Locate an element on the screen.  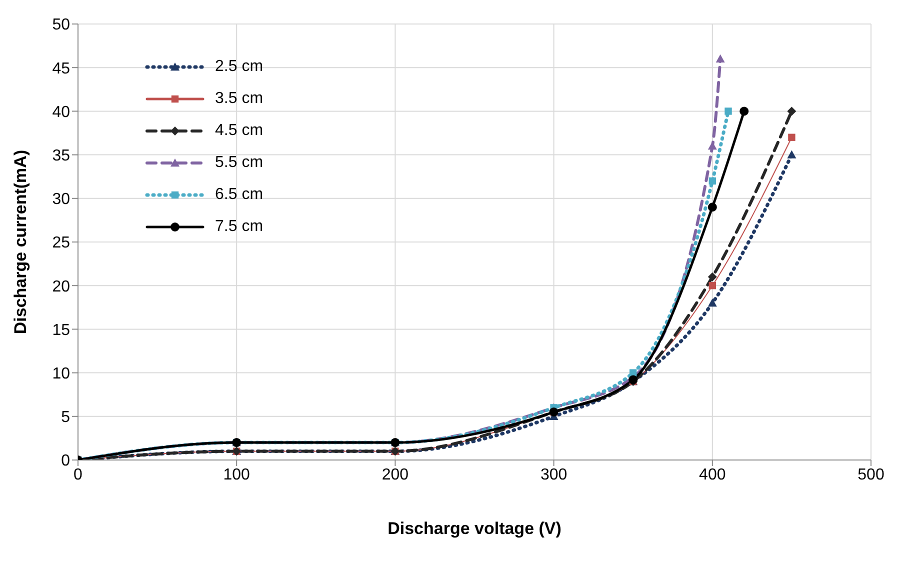
y-tick-label: 25 is located at coordinates (61, 243).